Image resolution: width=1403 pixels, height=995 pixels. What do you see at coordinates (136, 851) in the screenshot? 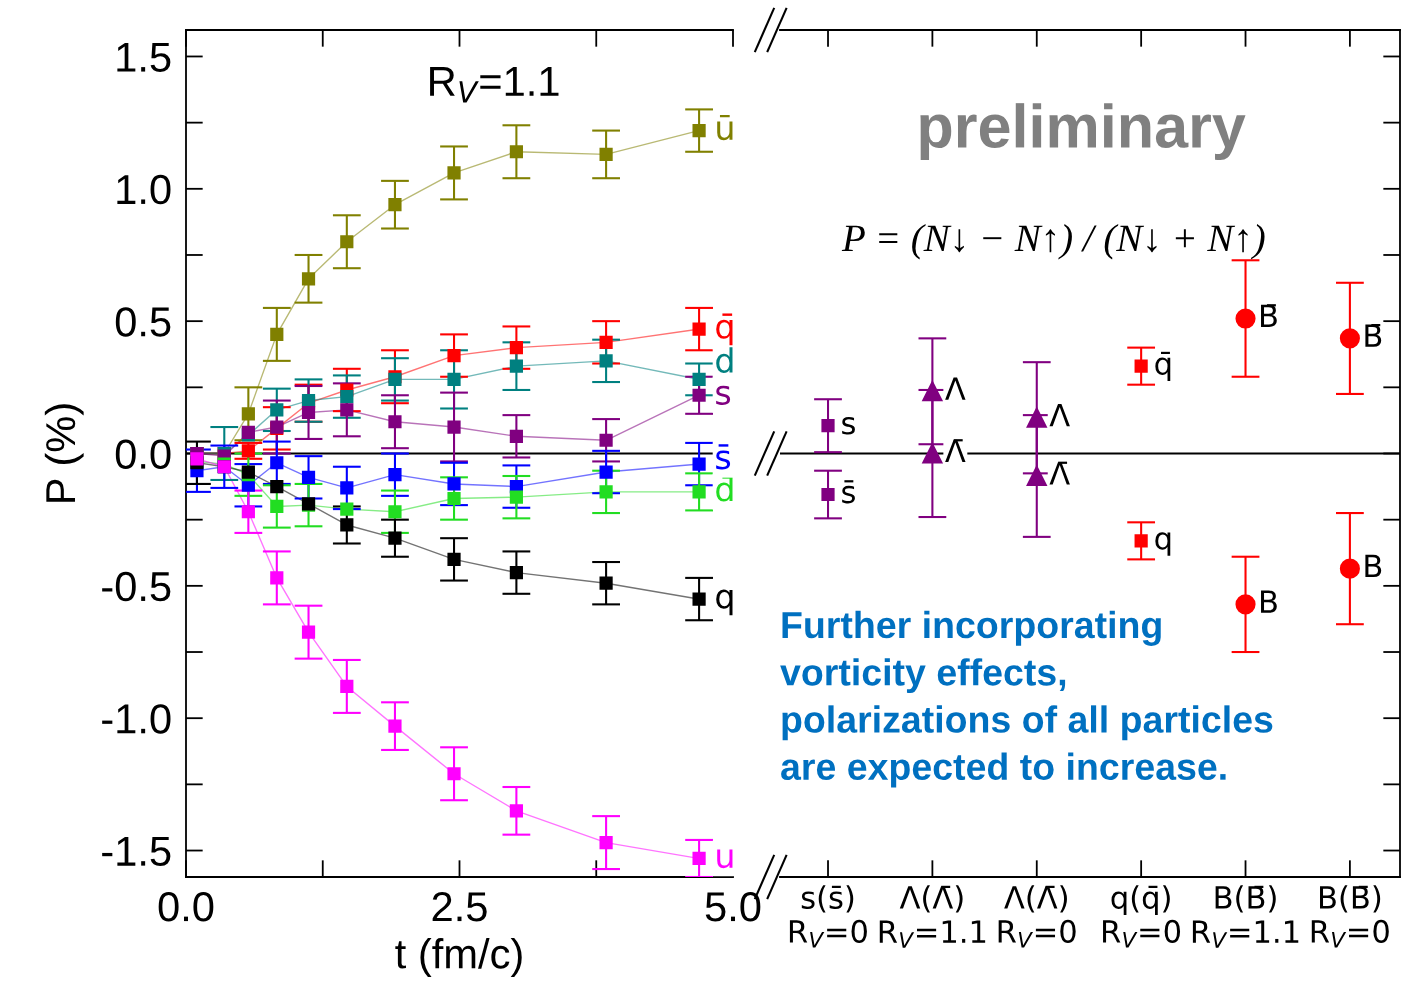
I see `y-tick-label: -1.5` at bounding box center [136, 851].